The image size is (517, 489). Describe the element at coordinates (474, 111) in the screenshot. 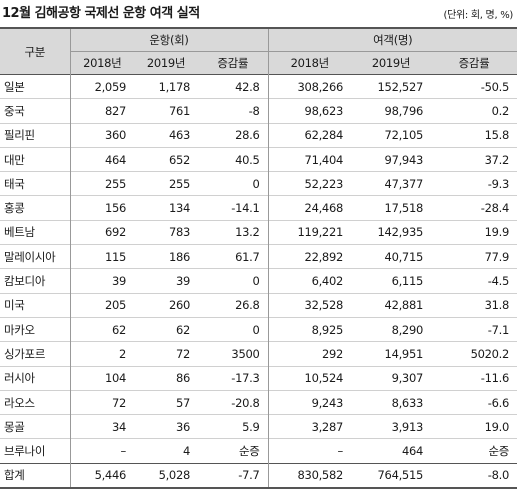

I see `table-cell: 0.2` at that location.